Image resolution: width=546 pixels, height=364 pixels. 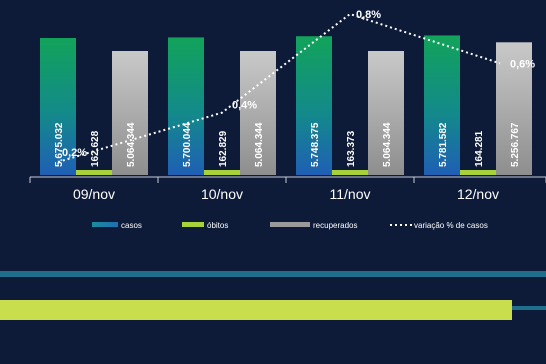 What do you see at coordinates (74, 153) in the screenshot?
I see `variation-label-0: 0,2%` at bounding box center [74, 153].